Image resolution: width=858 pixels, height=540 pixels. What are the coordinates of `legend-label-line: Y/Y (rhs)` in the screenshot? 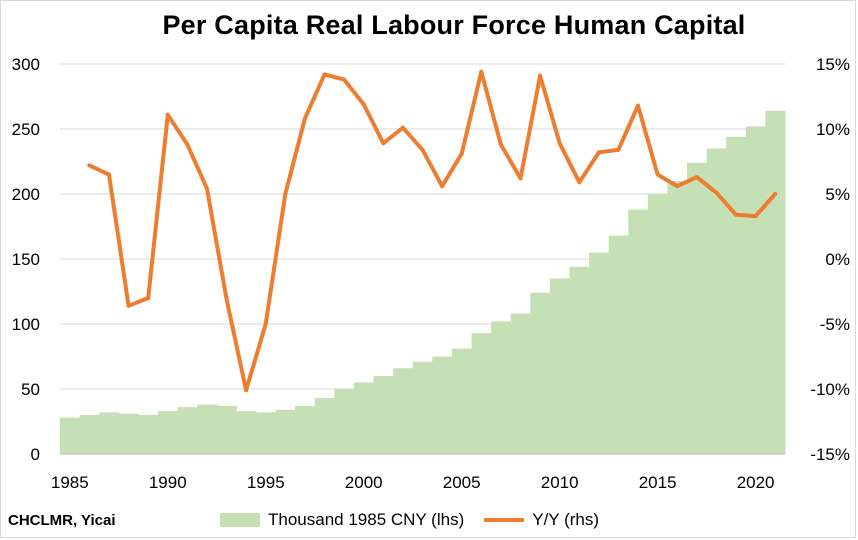 It's located at (566, 519).